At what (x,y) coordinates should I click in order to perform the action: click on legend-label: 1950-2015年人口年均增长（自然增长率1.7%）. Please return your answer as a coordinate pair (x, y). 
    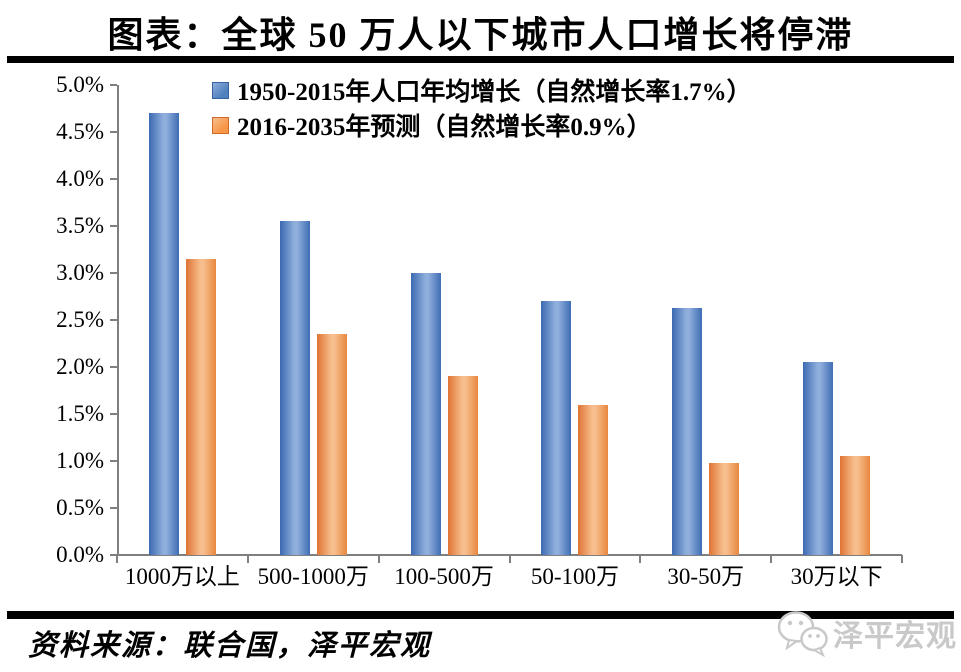
    Looking at the image, I should click on (494, 92).